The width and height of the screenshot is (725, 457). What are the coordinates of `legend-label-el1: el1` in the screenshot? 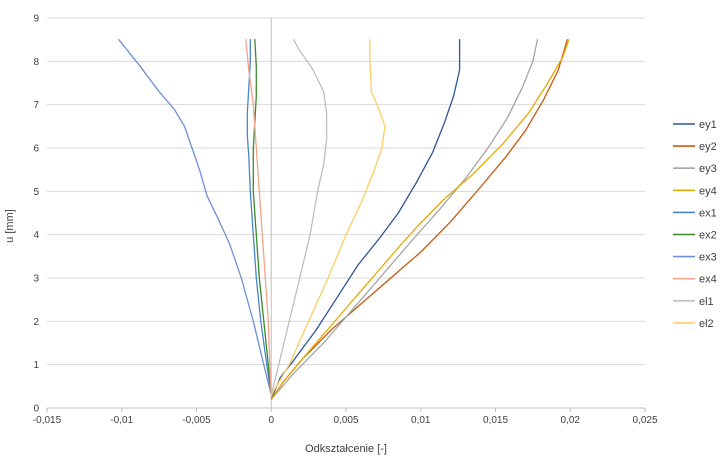 It's located at (706, 302).